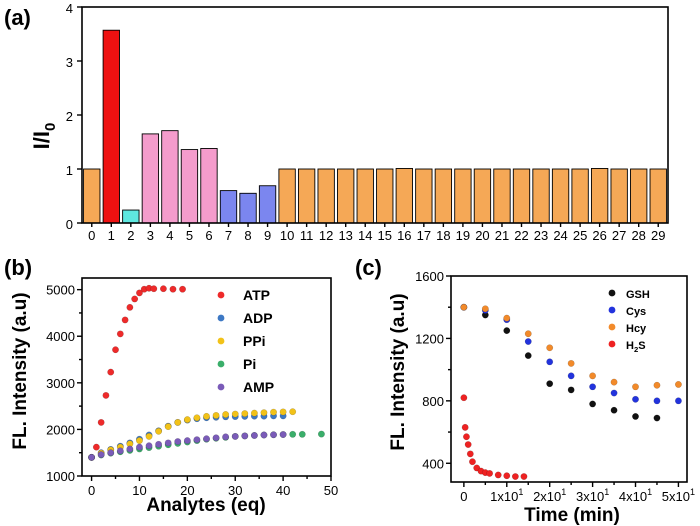  What do you see at coordinates (612, 293) in the screenshot?
I see `legend-marker-gsh` at bounding box center [612, 293].